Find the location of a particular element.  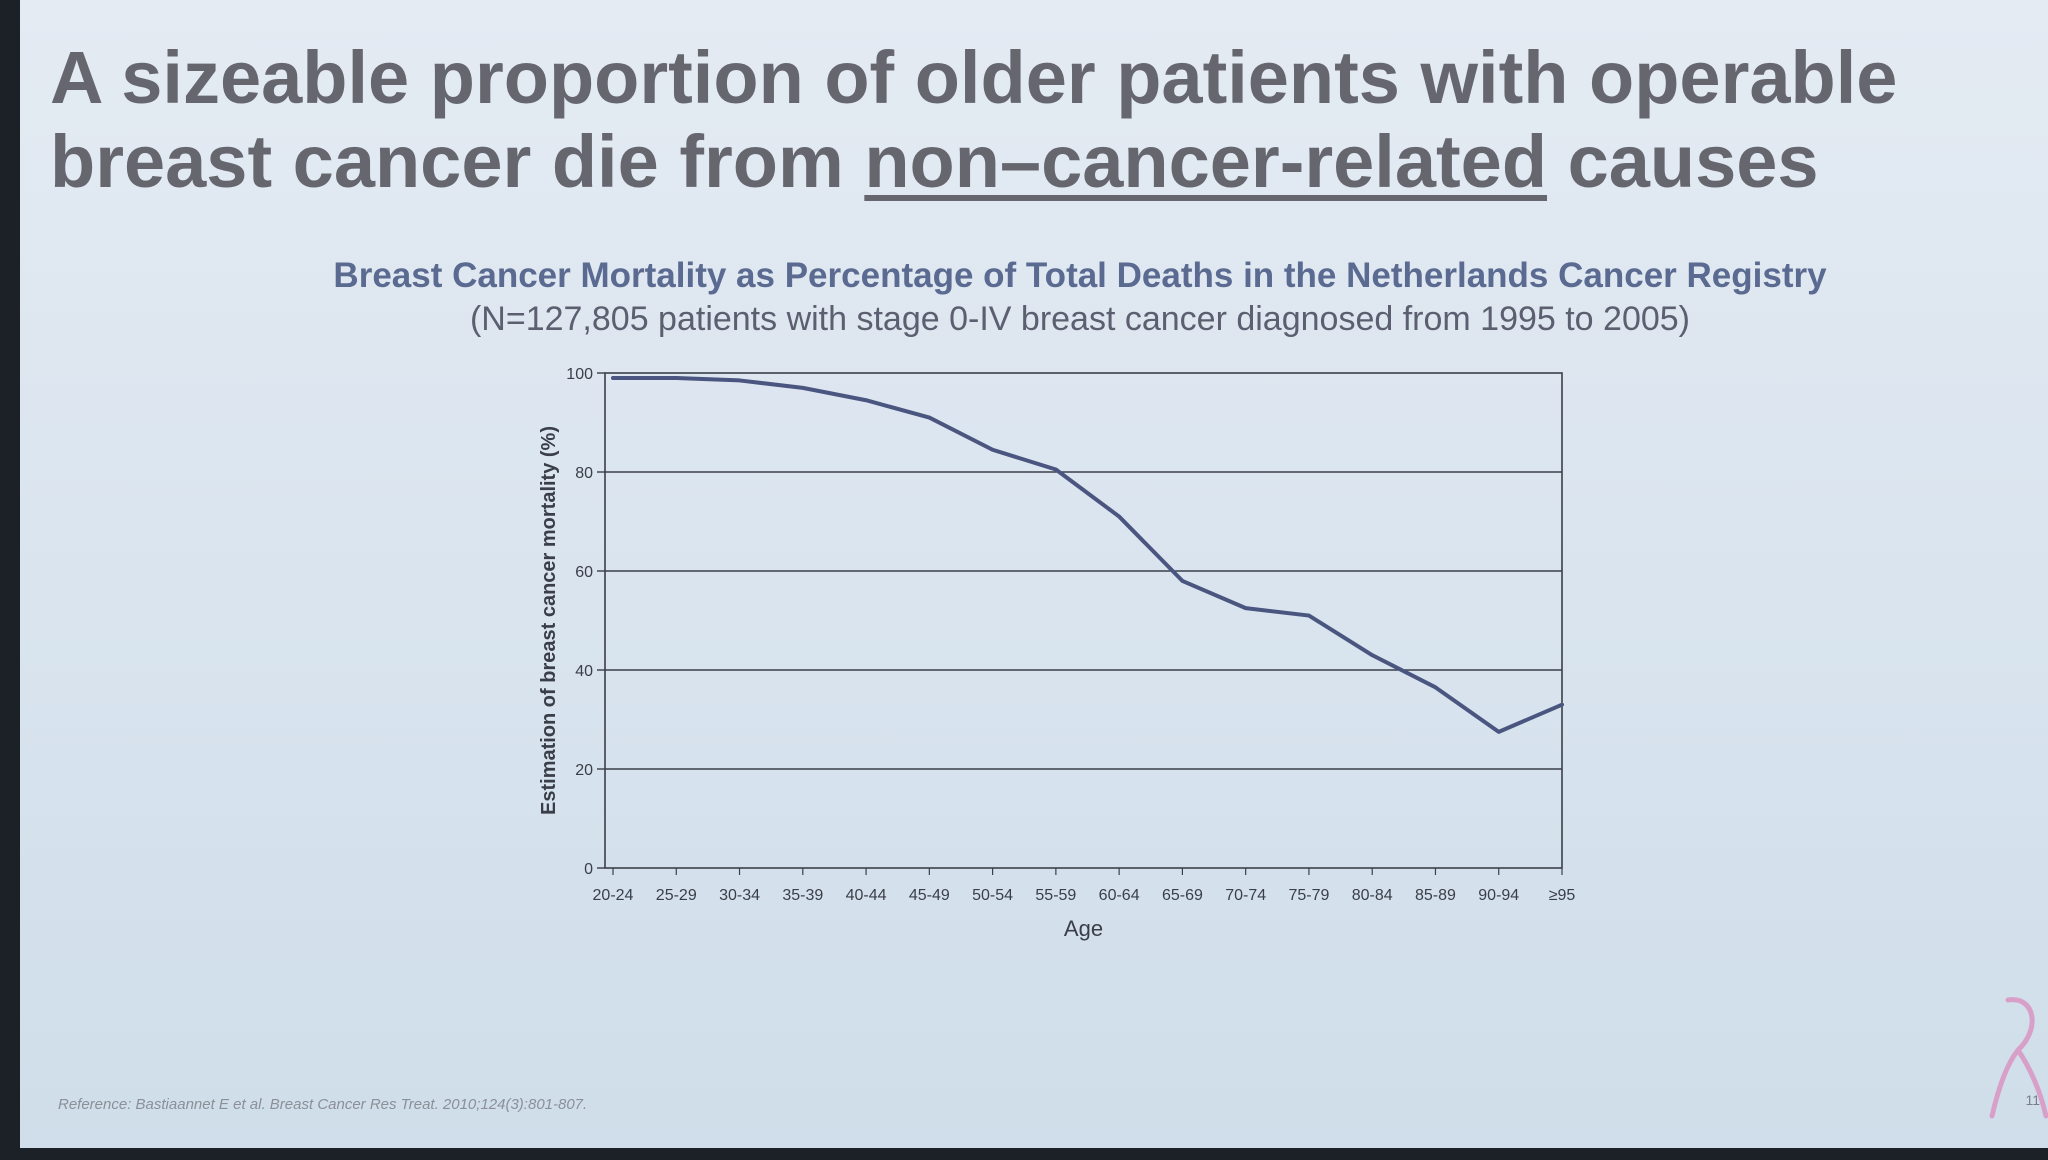

page-number: 11 is located at coordinates (2032, 1100).